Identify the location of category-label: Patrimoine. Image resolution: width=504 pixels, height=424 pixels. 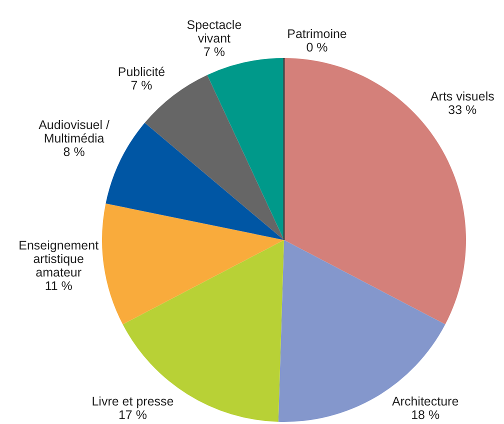
(317, 33).